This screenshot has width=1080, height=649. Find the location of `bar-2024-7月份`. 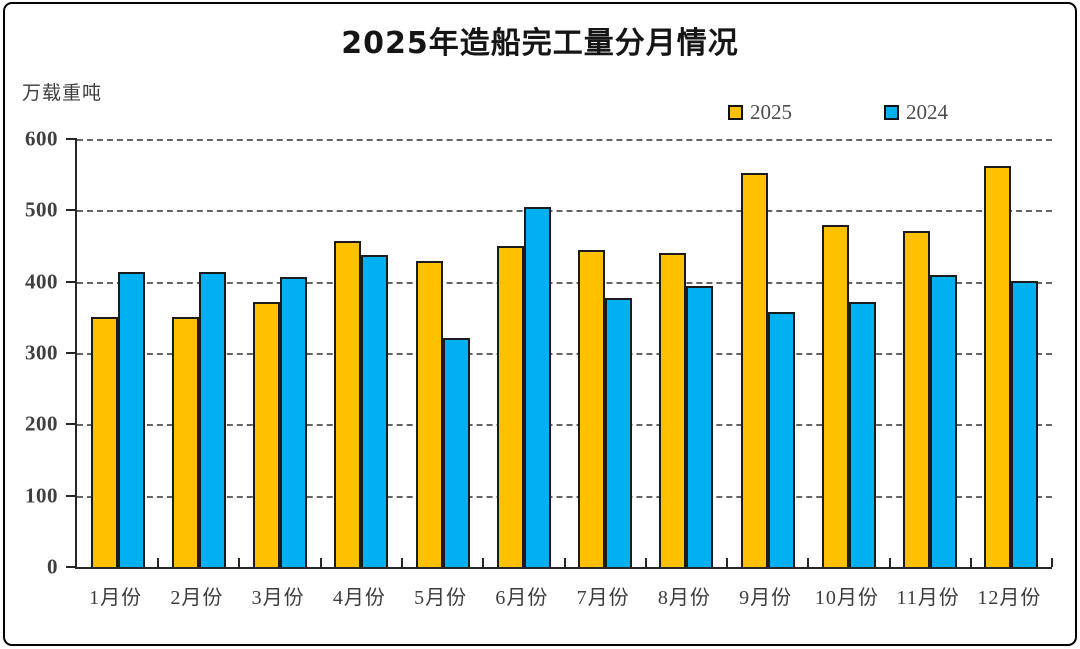

bar-2024-7月份 is located at coordinates (619, 432).